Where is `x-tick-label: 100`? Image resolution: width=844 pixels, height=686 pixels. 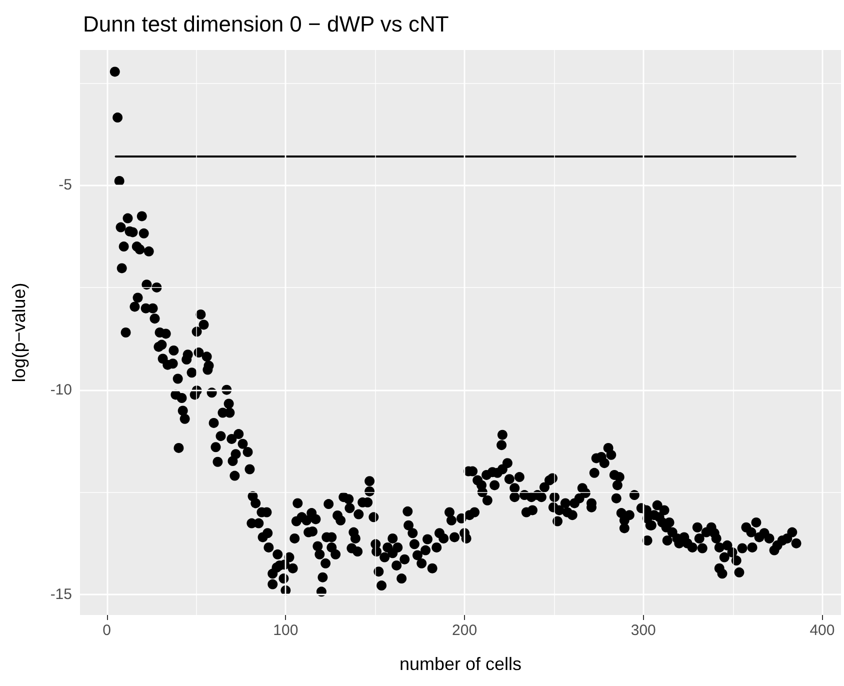
x-tick-label: 100 is located at coordinates (285, 630).